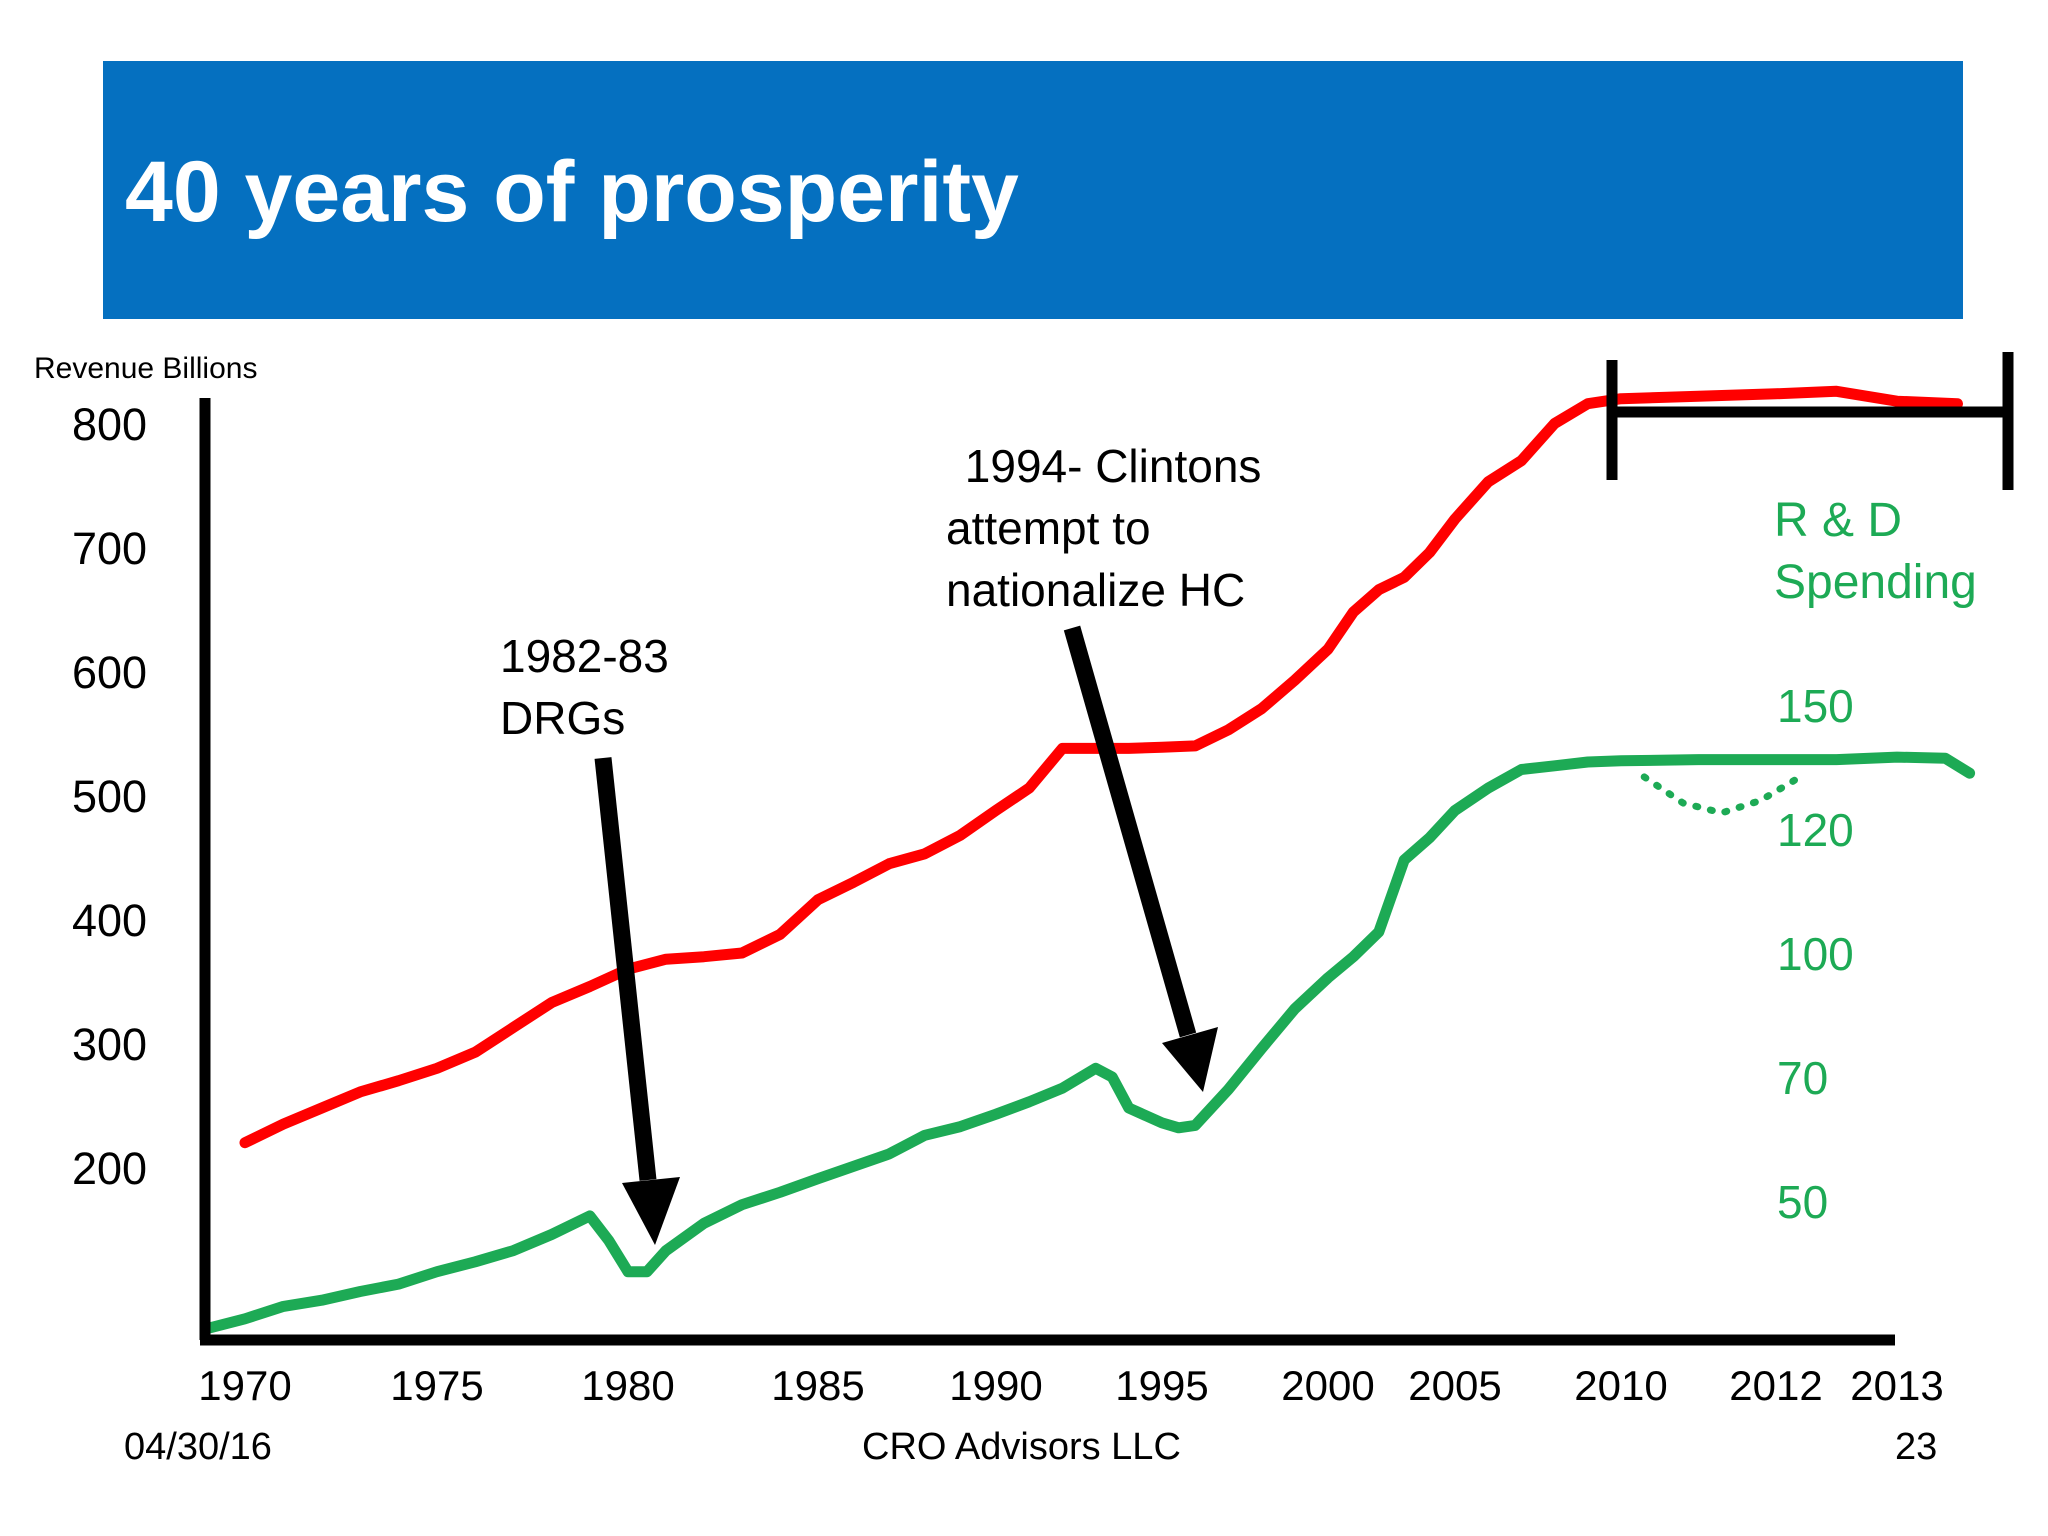 The width and height of the screenshot is (2048, 1536). I want to click on rd-projection-dotted-line, so click(1722, 795).